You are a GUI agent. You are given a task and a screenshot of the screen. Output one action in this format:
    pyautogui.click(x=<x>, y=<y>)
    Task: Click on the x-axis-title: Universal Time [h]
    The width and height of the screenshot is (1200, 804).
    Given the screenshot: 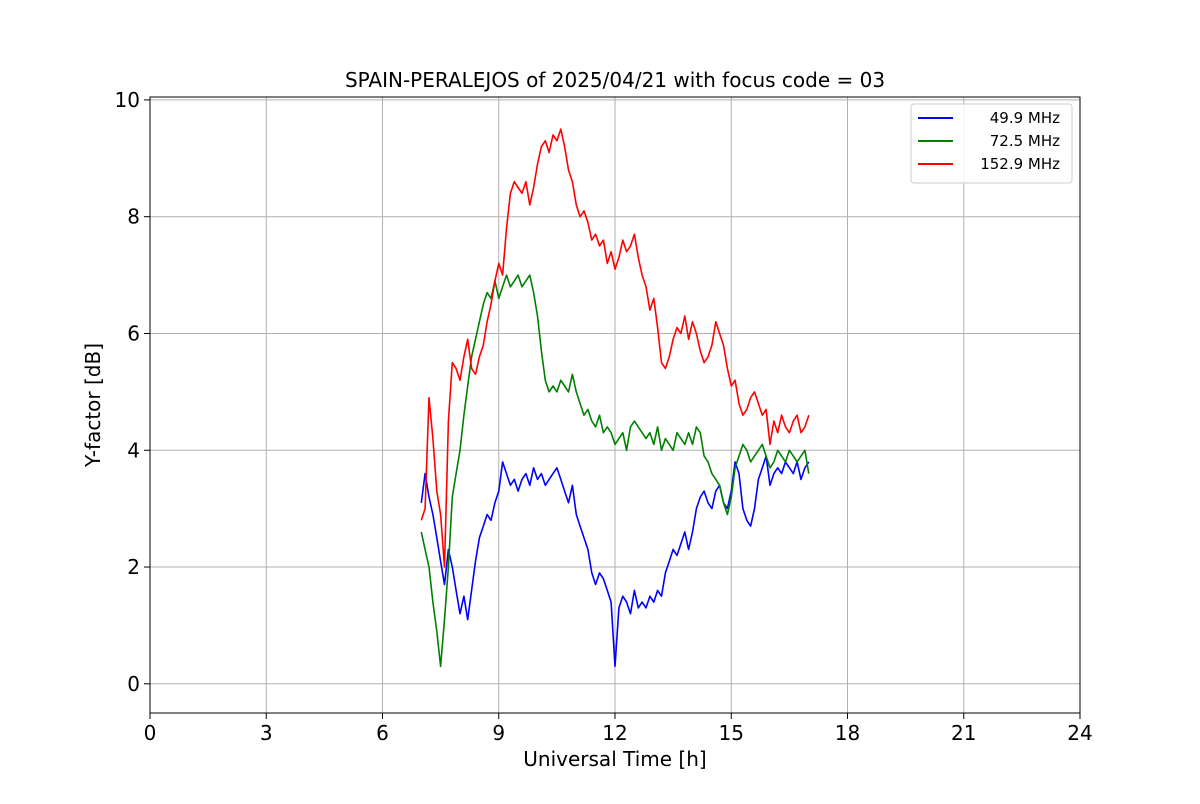 What is the action you would take?
    pyautogui.click(x=614, y=759)
    